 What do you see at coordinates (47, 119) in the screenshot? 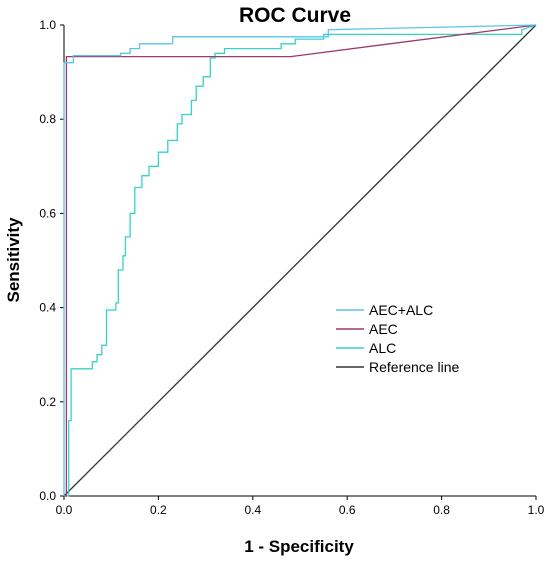
I see `y-tick-label: 0.8` at bounding box center [47, 119].